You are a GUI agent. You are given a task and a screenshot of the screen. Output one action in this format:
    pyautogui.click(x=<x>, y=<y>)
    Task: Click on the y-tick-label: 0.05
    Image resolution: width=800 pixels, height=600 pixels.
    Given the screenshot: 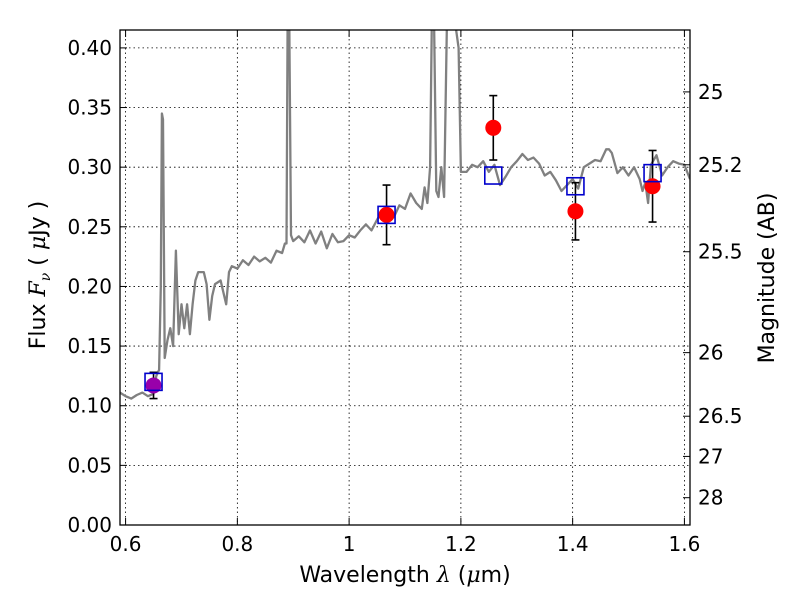 What is the action you would take?
    pyautogui.click(x=89, y=465)
    